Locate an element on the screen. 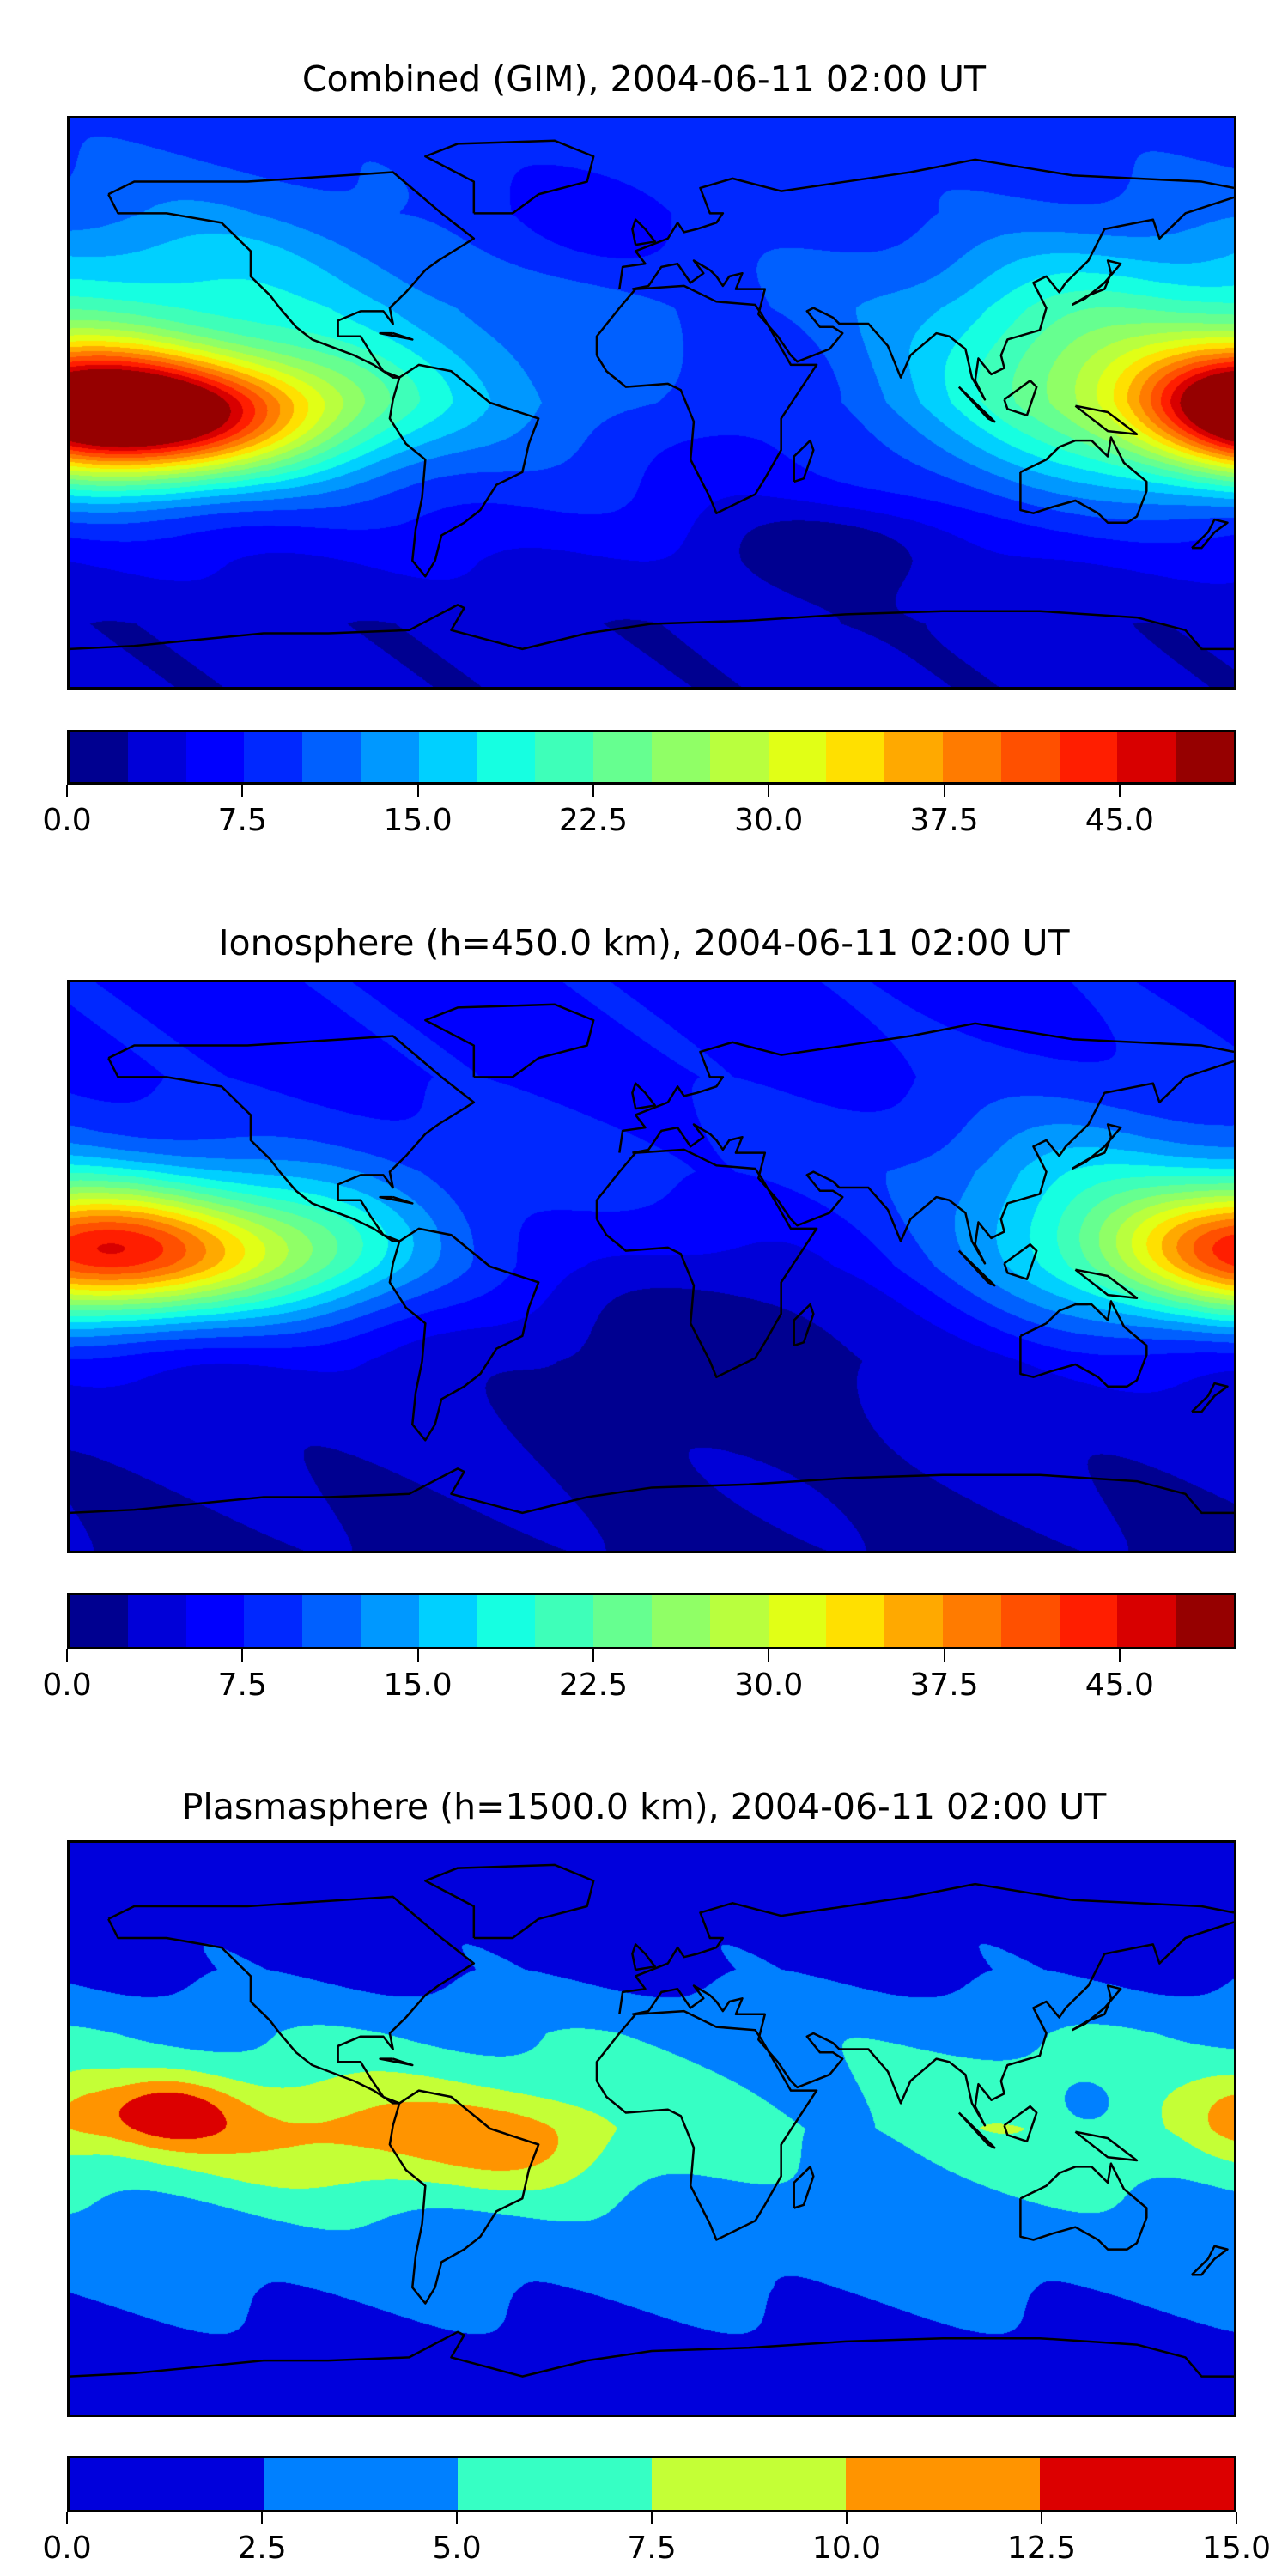 This screenshot has width=1288, height=2576. colorbar-combined is located at coordinates (651, 757).